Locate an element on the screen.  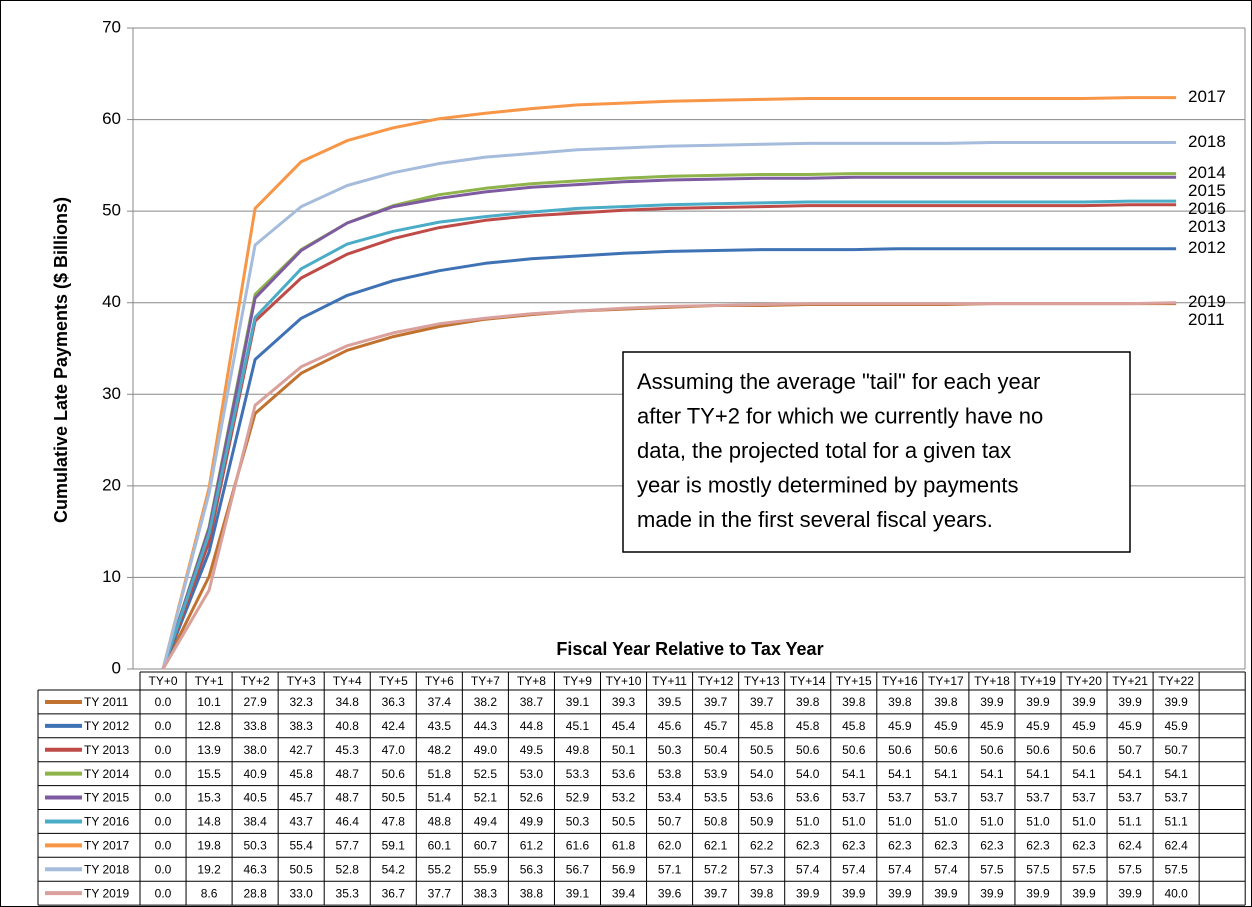
table-cell: 48.7 is located at coordinates (348, 774).